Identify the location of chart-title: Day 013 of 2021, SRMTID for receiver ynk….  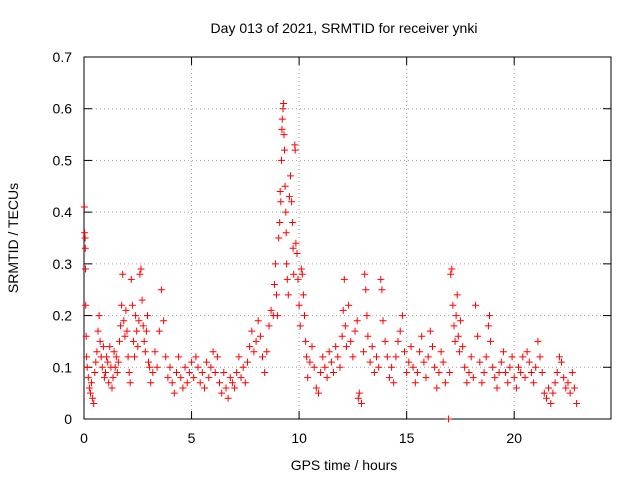
(344, 28).